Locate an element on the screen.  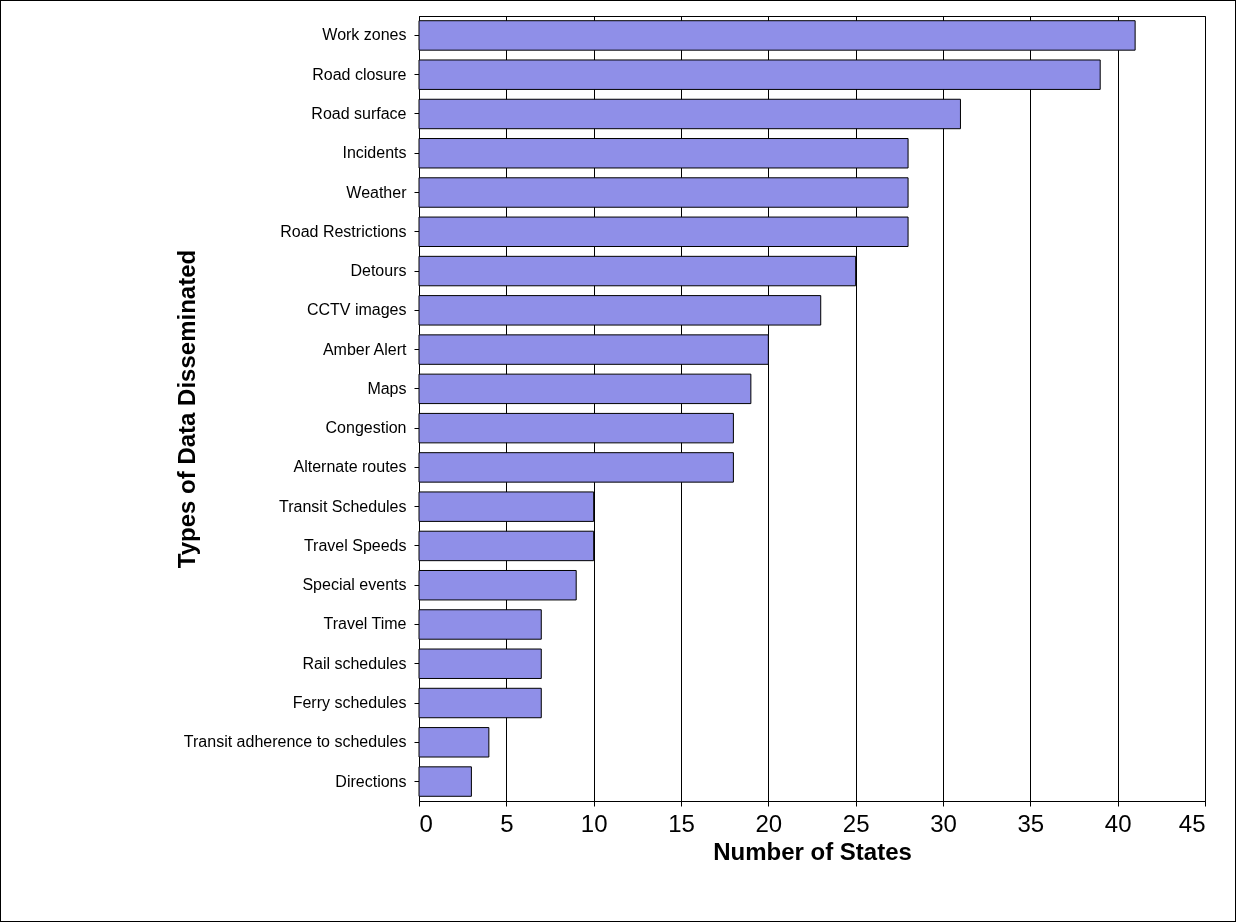
x-tick-label: 25 is located at coordinates (856, 823).